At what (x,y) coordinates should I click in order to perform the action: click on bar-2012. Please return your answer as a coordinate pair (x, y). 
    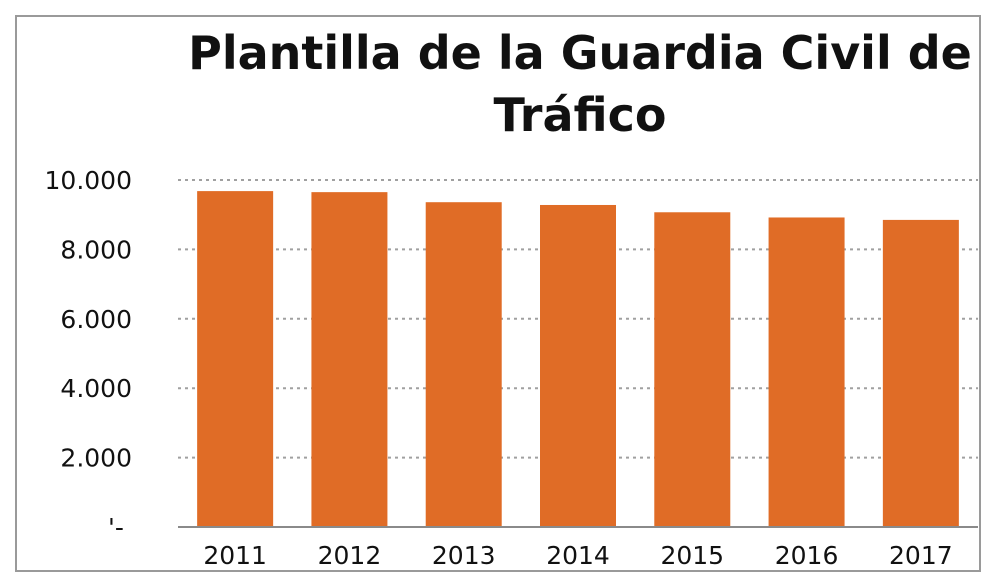
    Looking at the image, I should click on (349, 359).